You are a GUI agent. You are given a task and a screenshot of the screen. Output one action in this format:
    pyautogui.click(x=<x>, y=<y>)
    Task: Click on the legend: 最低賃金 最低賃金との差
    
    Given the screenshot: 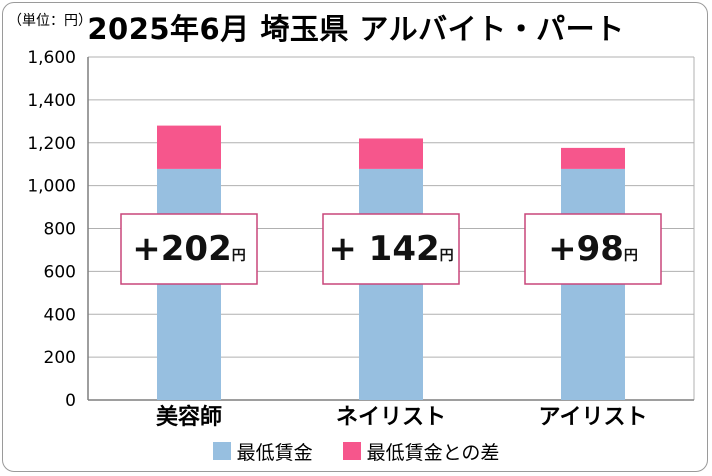 What is the action you would take?
    pyautogui.click(x=356, y=451)
    